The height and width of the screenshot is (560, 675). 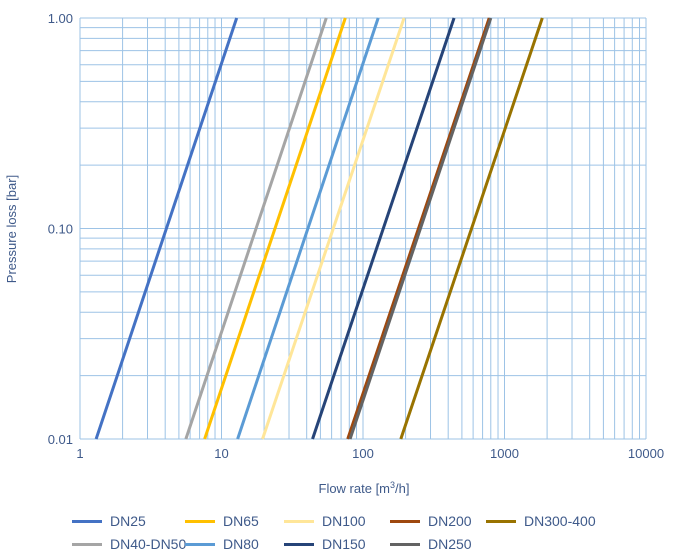 I want to click on x-tick-label: 10000, so click(x=646, y=453).